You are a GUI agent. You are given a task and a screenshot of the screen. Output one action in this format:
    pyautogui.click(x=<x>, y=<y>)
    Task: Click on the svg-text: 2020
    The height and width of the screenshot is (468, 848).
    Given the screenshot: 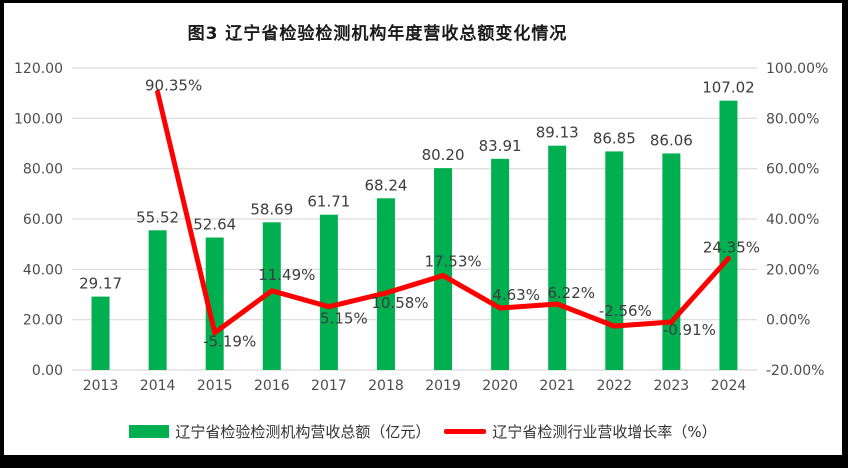 What is the action you would take?
    pyautogui.click(x=500, y=386)
    